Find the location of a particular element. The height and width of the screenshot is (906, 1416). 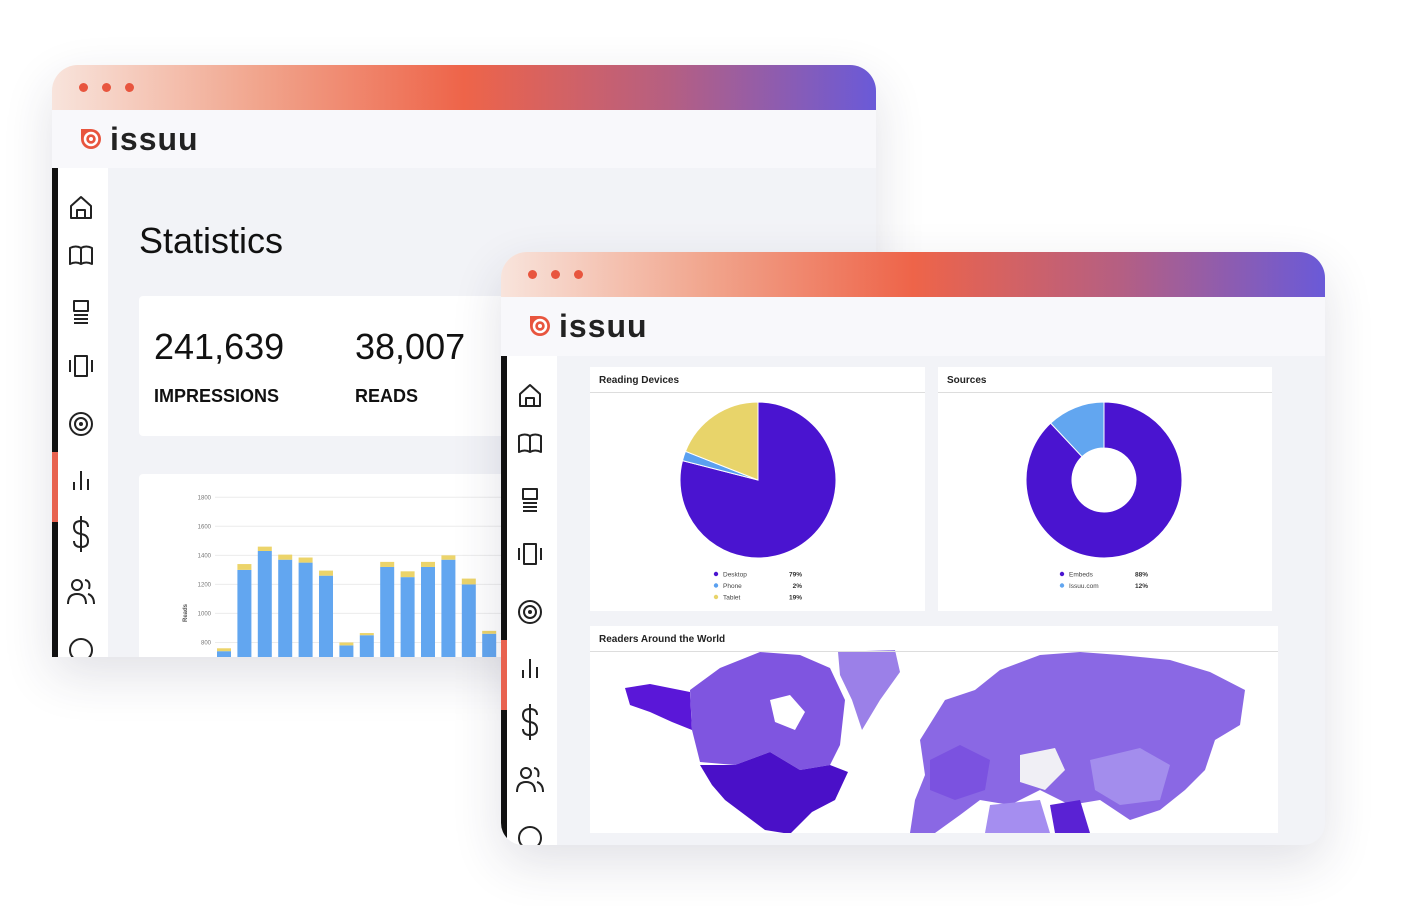

y-tick-label: 1400 is located at coordinates (205, 556).